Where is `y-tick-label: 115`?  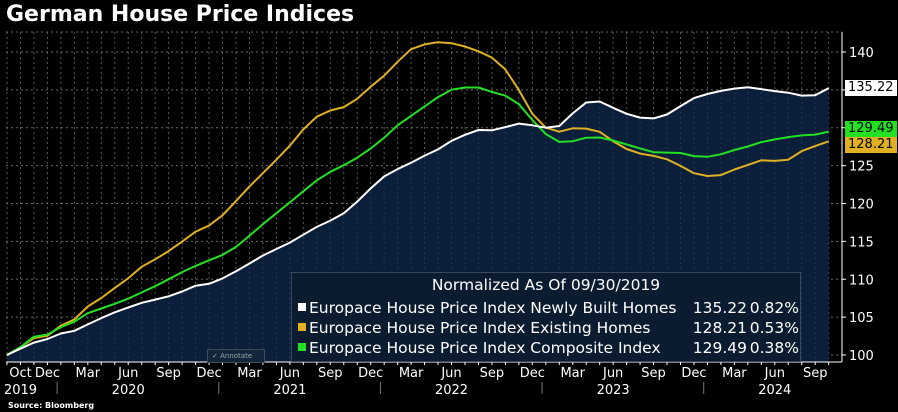
y-tick-label: 115 is located at coordinates (861, 242).